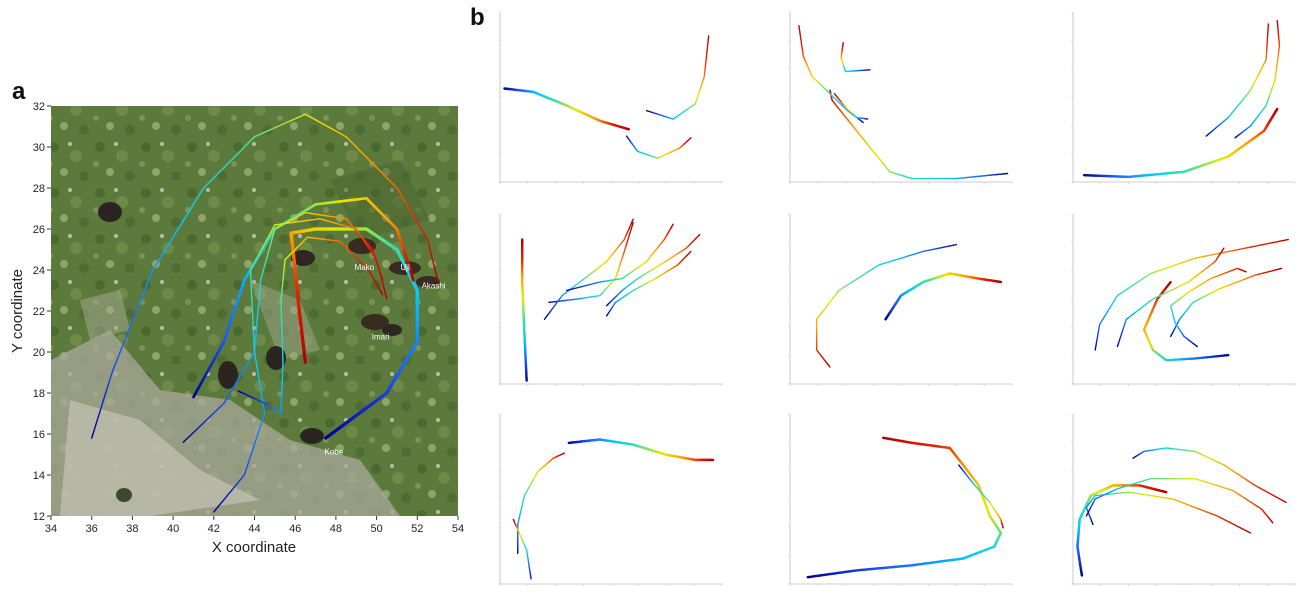  Describe the element at coordinates (214, 529) in the screenshot. I see `x-tick-label: 42` at that location.